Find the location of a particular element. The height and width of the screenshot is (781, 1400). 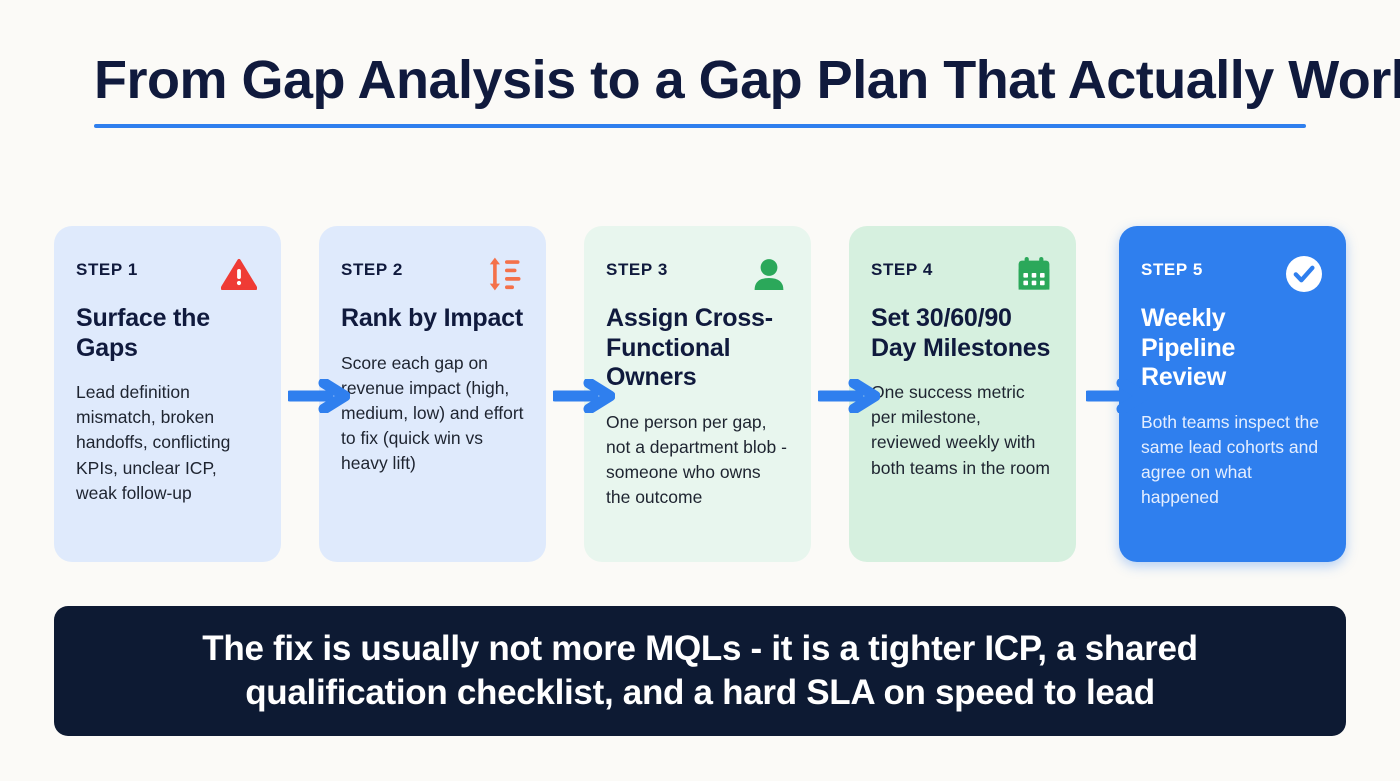

step-card-2: STEP 2 Rank by I is located at coordinates (432, 394).